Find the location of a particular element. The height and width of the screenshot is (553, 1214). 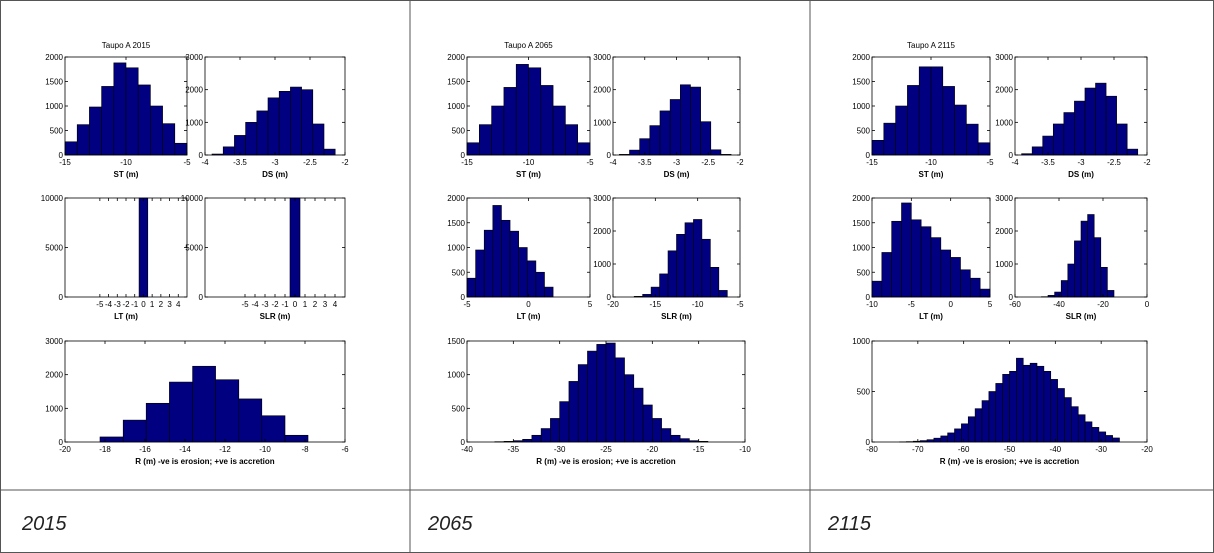

y-tick-label: 5000 is located at coordinates (54, 248).